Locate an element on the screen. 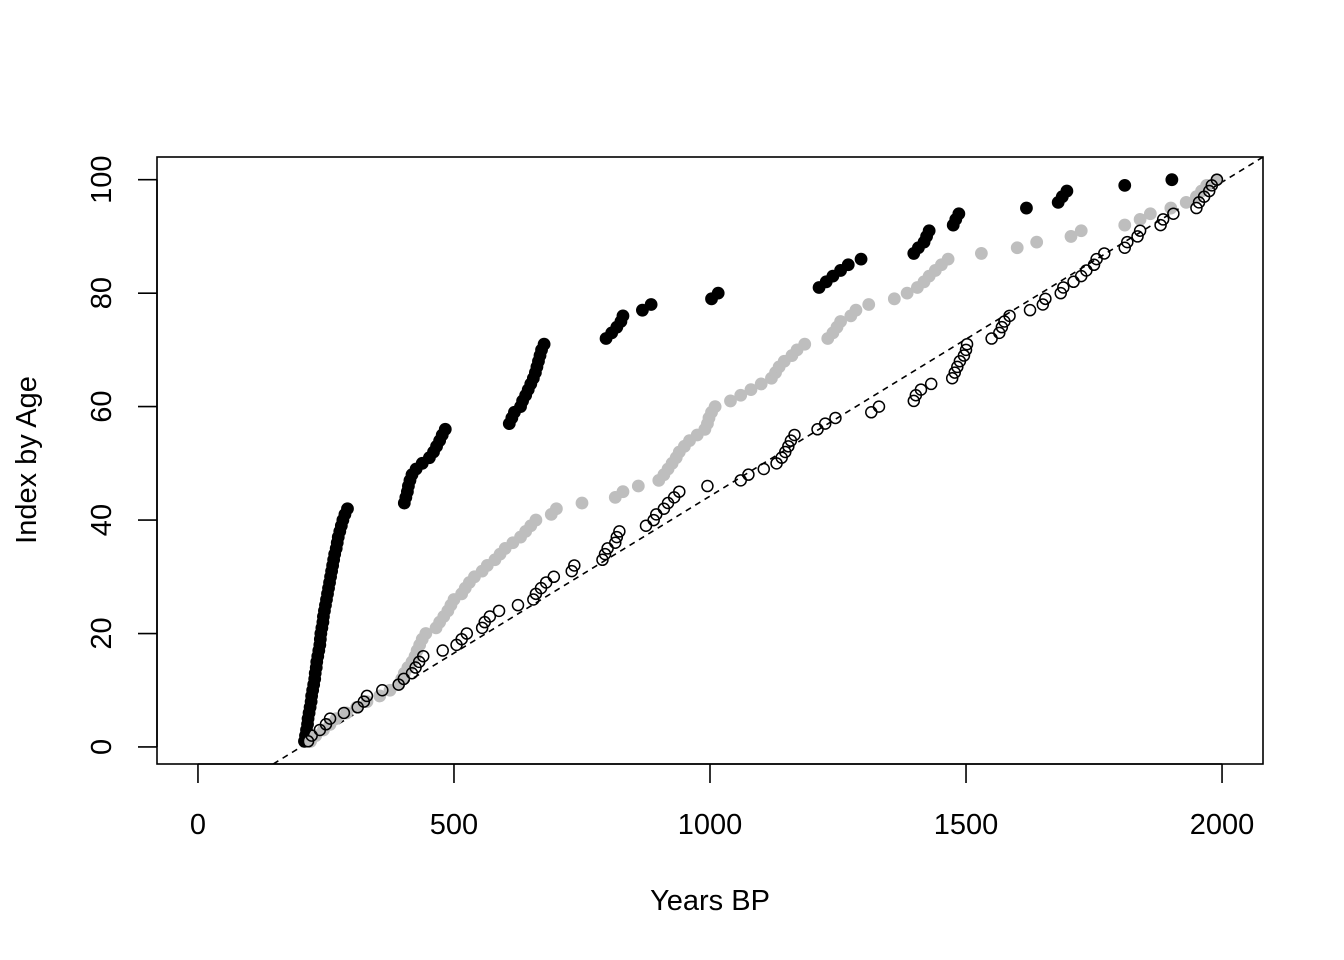 The height and width of the screenshot is (960, 1344). x-tick-label: 0 is located at coordinates (198, 825).